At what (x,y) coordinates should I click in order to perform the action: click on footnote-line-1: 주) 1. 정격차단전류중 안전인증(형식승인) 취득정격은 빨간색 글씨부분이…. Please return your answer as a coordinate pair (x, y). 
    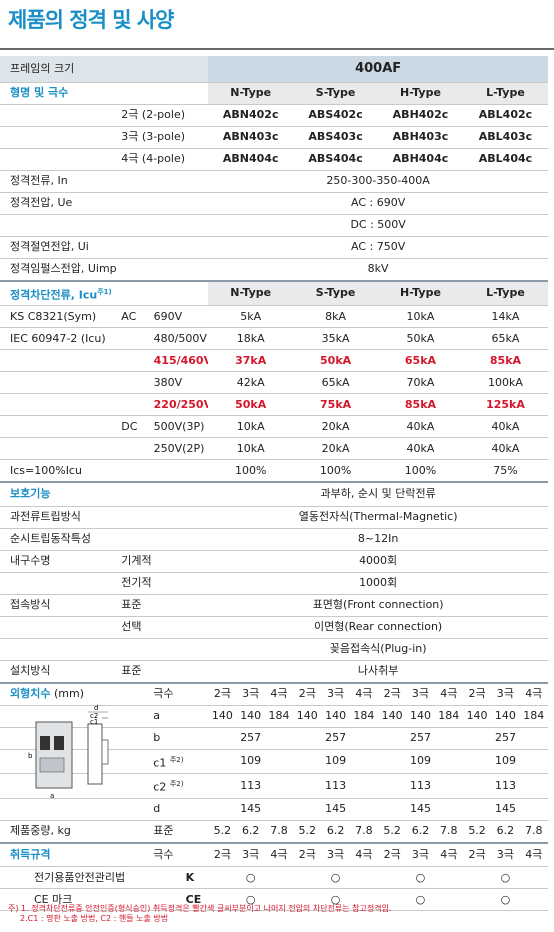
    Looking at the image, I should click on (200, 908).